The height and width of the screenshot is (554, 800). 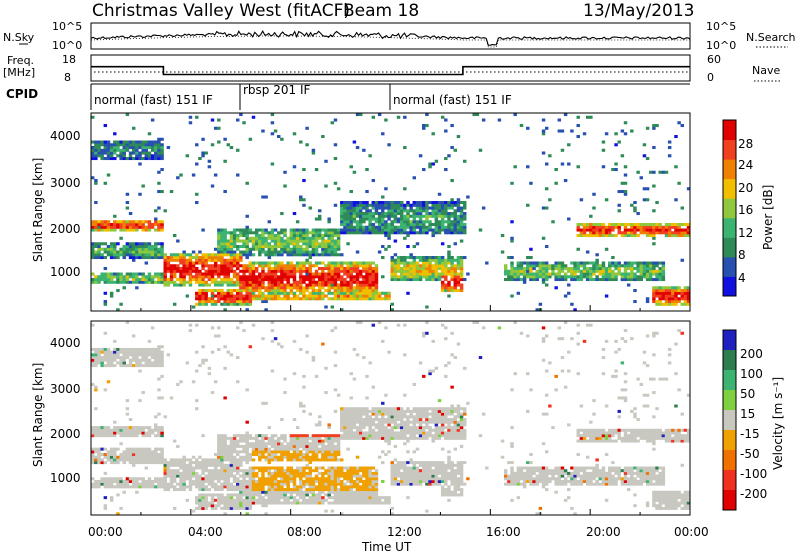 I want to click on noise-sky-trace, so click(x=390, y=37).